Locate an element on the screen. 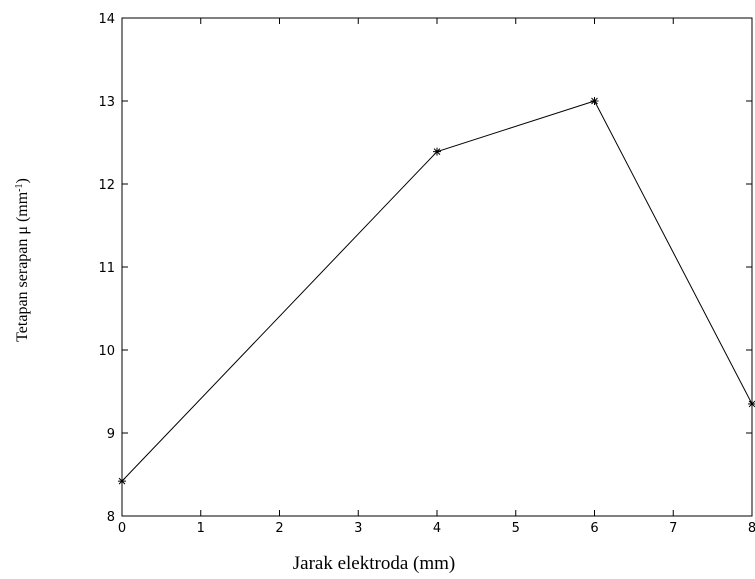 The height and width of the screenshot is (579, 755). y-axis-title-superscript: -1 is located at coordinates (19, 187).